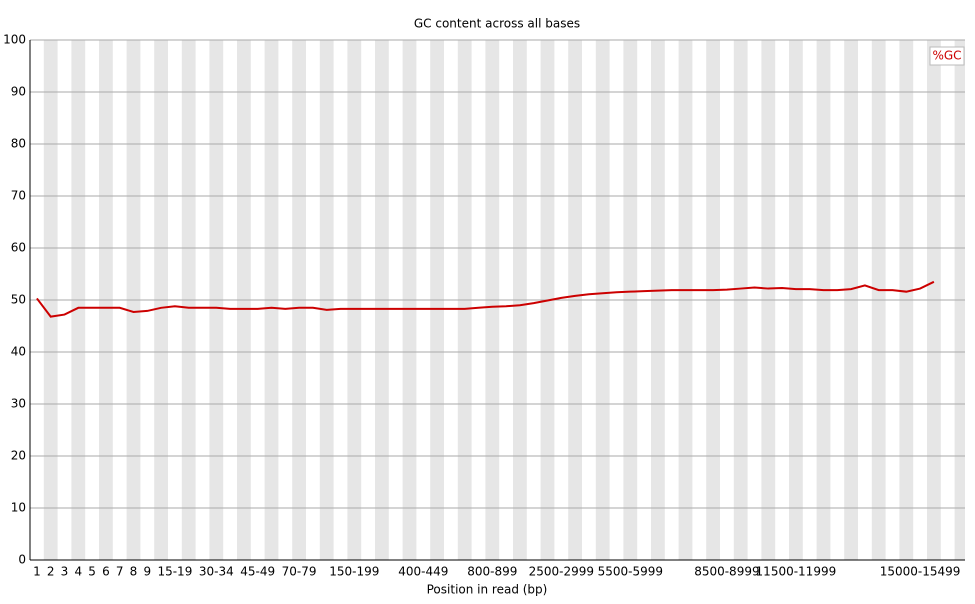 This screenshot has height=604, width=975. I want to click on x-axis-label: Position in read (bp), so click(487, 590).